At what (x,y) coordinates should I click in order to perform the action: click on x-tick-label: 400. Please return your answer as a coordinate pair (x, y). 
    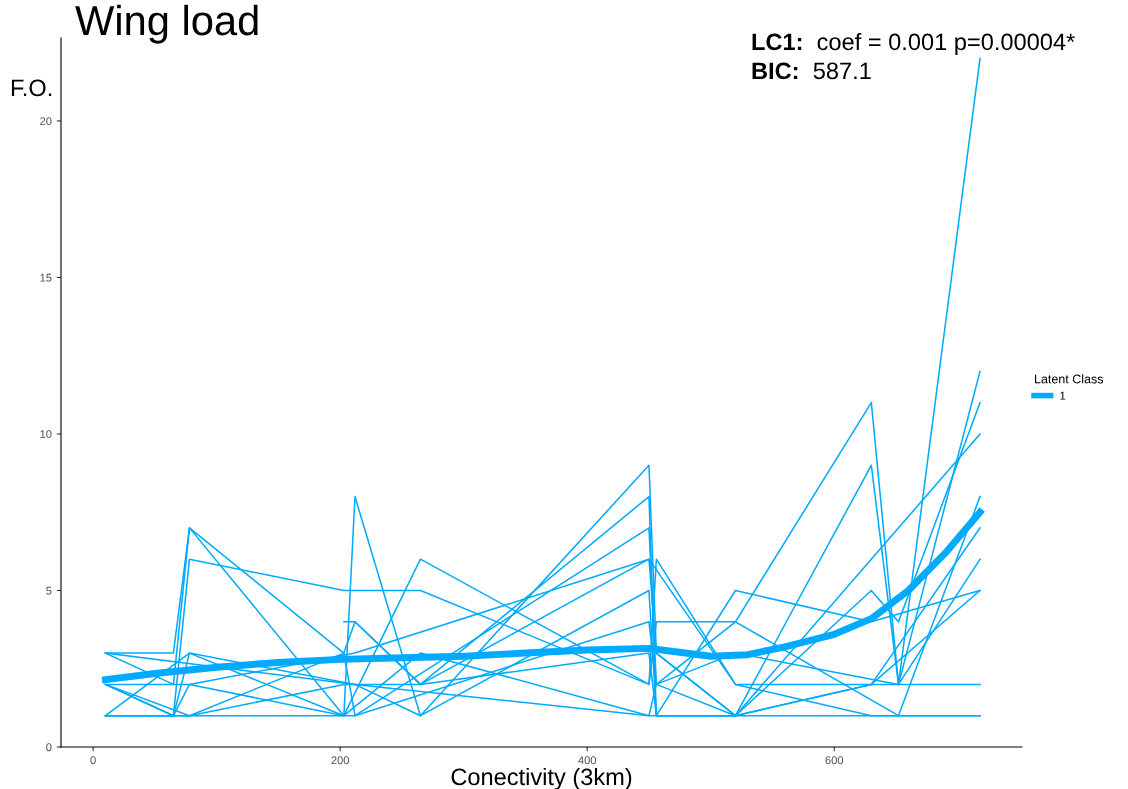
    Looking at the image, I should click on (587, 760).